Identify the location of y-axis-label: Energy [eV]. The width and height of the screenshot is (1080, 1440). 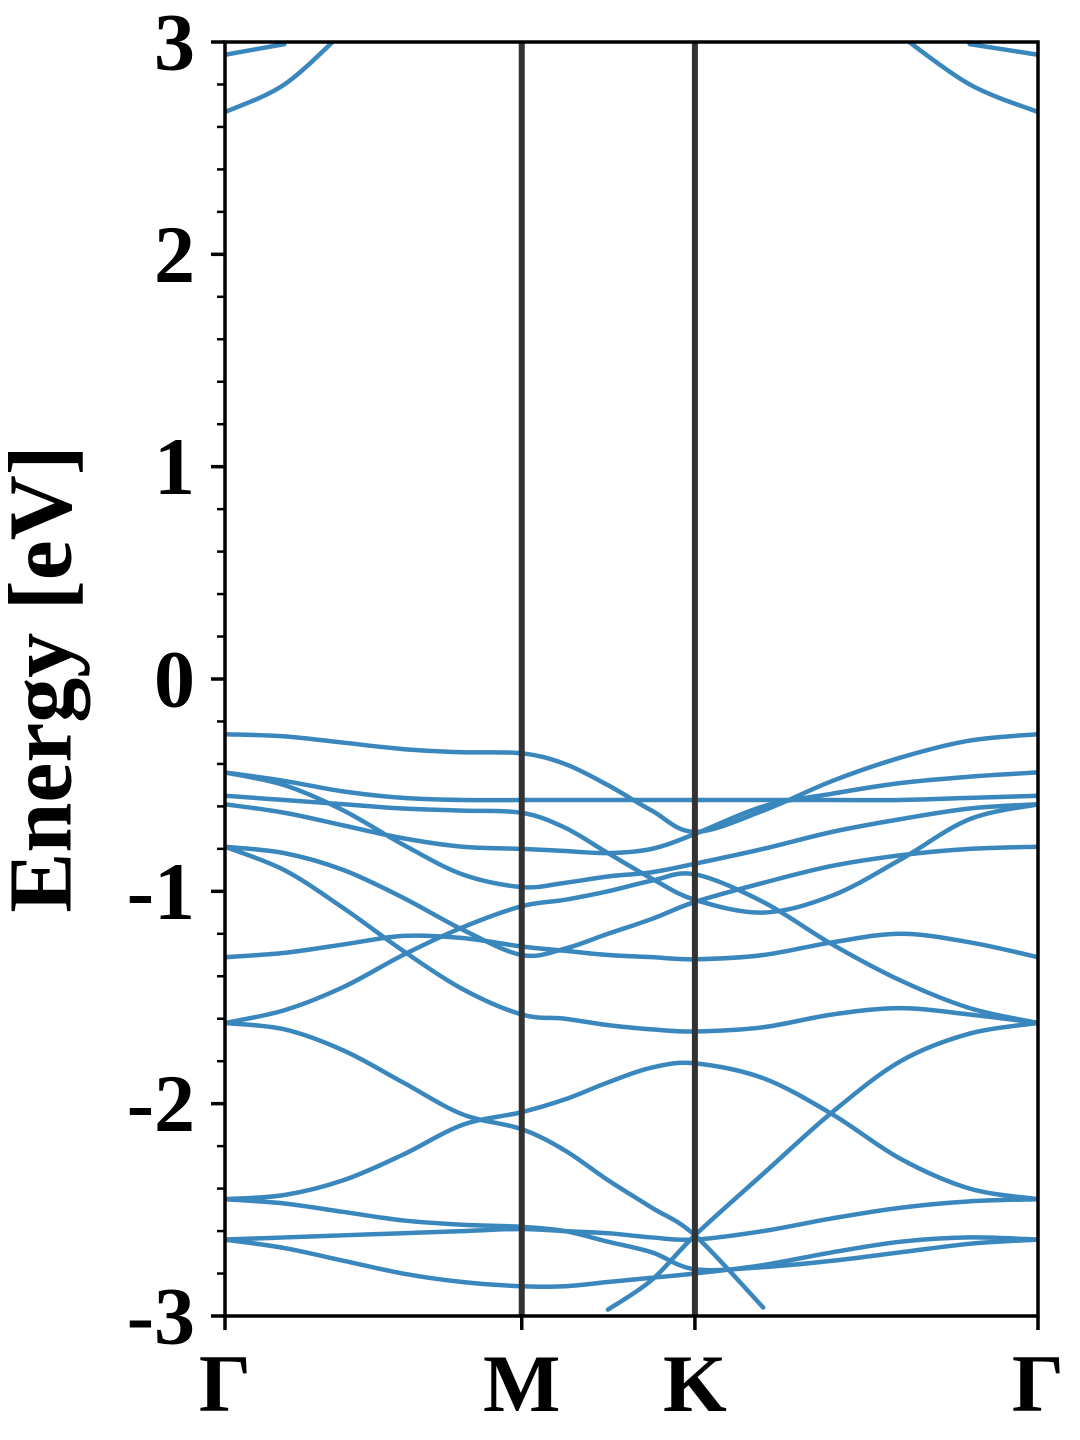
(45, 678).